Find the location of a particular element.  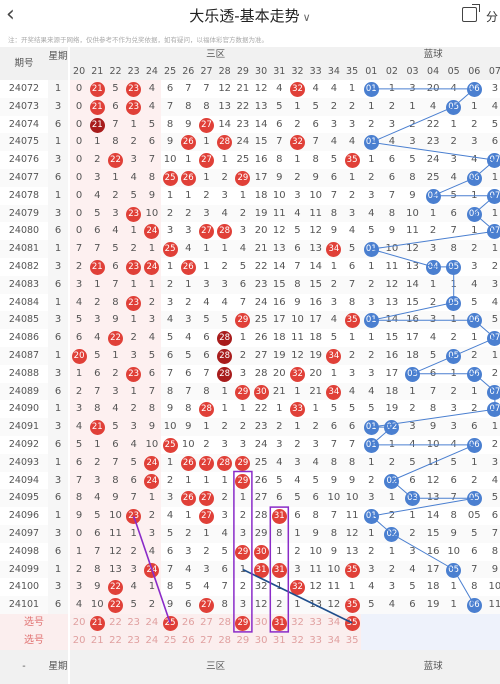

week-cell: 1 is located at coordinates (58, 569).